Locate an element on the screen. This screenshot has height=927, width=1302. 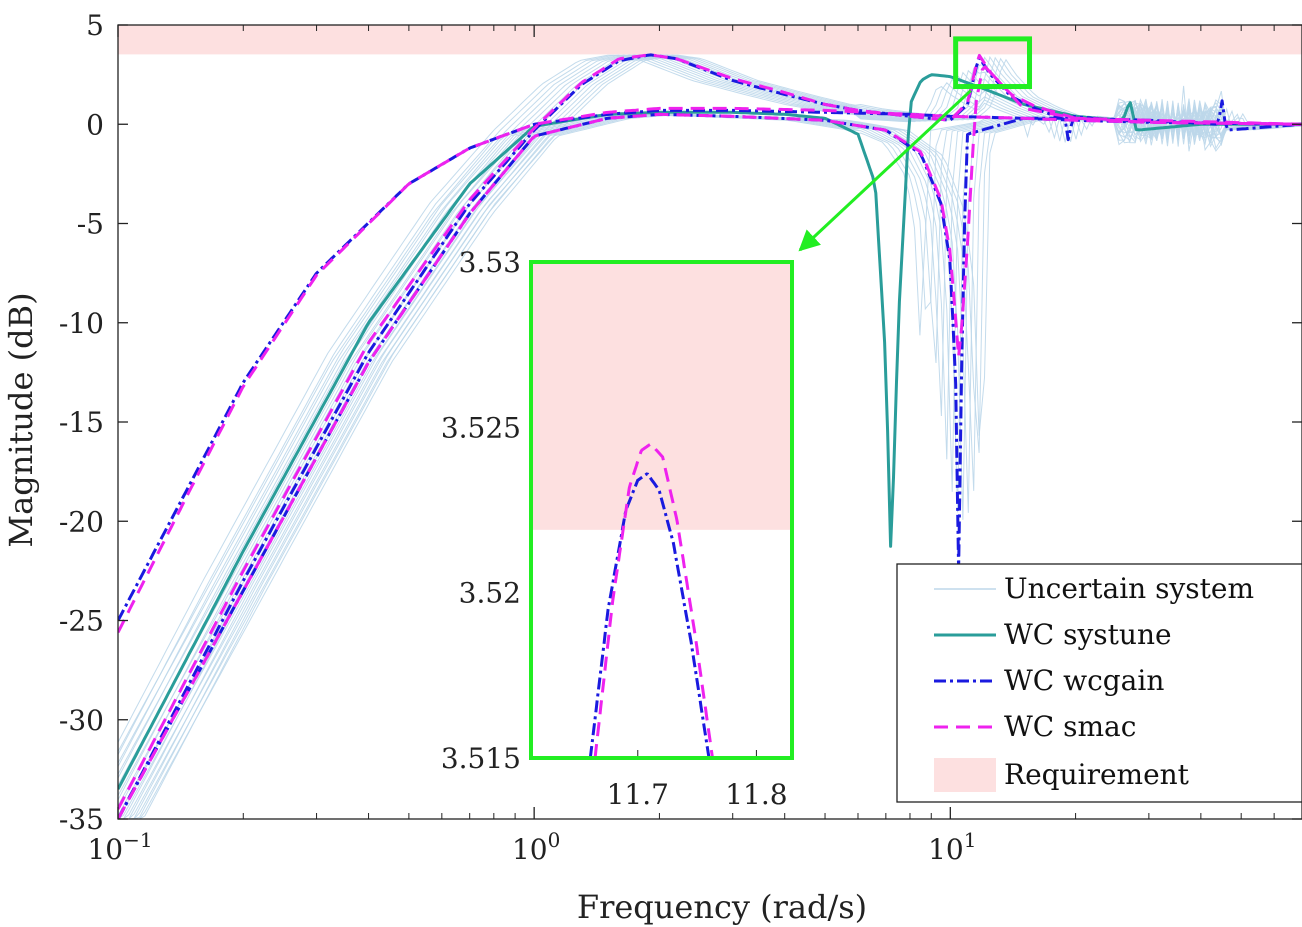
inset-x-tick-label: 11.7 is located at coordinates (638, 794).